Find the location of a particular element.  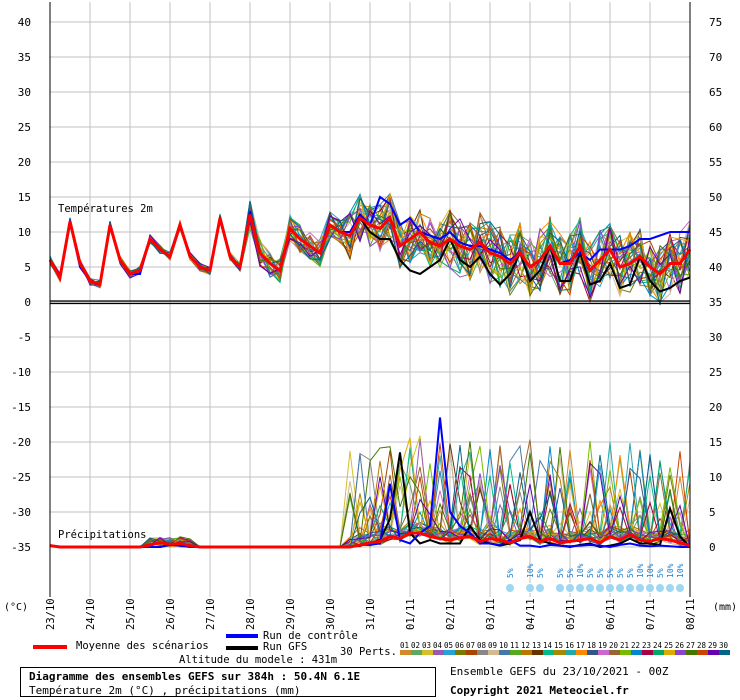

perturbations-label: 30 Perts. is located at coordinates (368, 652).